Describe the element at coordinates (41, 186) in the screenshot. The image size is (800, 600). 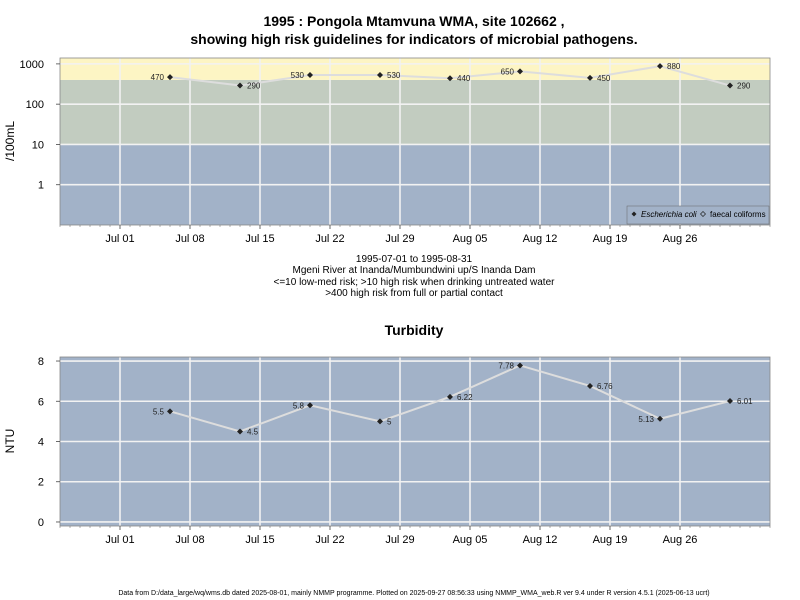
I see `y-tick-label: 1` at that location.